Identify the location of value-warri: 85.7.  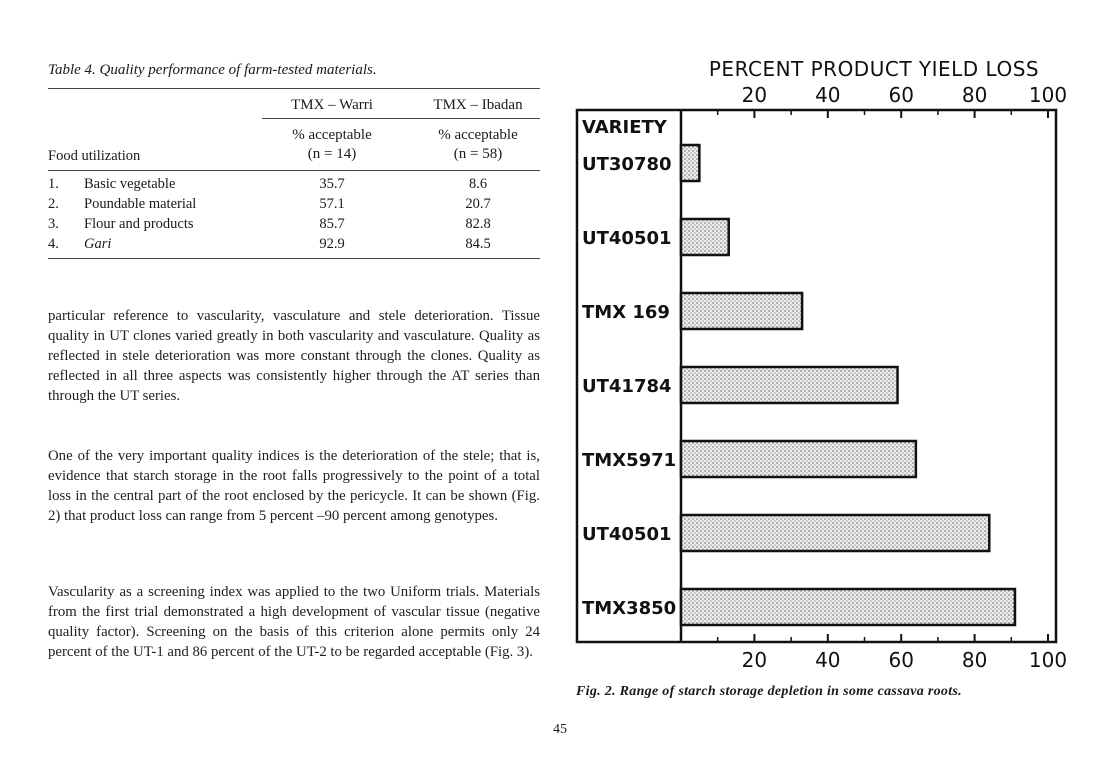
(332, 224).